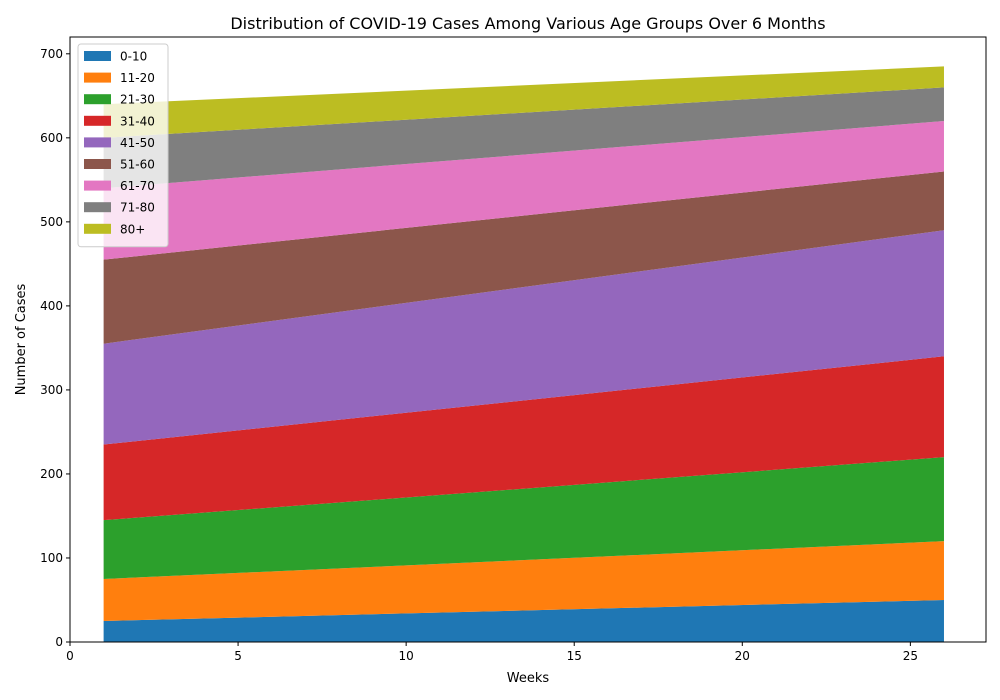 Image resolution: width=1000 pixels, height=700 pixels. I want to click on y-tick-label: 400, so click(51, 306).